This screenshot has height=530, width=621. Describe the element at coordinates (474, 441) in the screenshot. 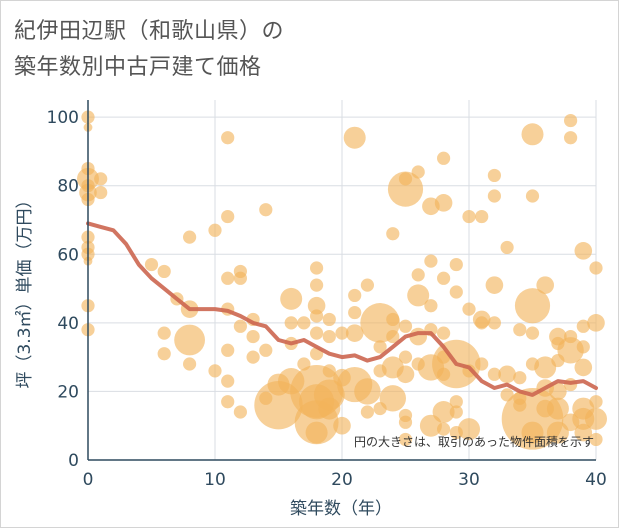

I see `size-note: 円の大きさは、取引のあった物件面積を示す` at that location.